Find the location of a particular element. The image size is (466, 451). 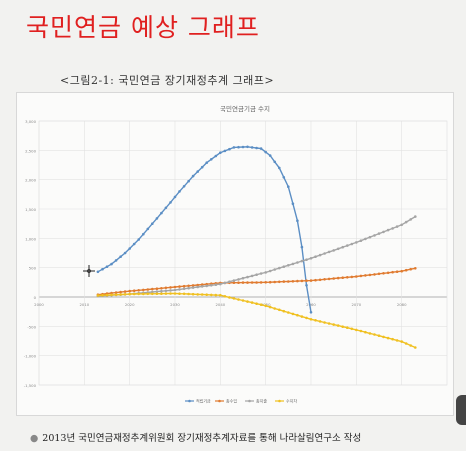

x-tick-label: 2080 is located at coordinates (402, 304).